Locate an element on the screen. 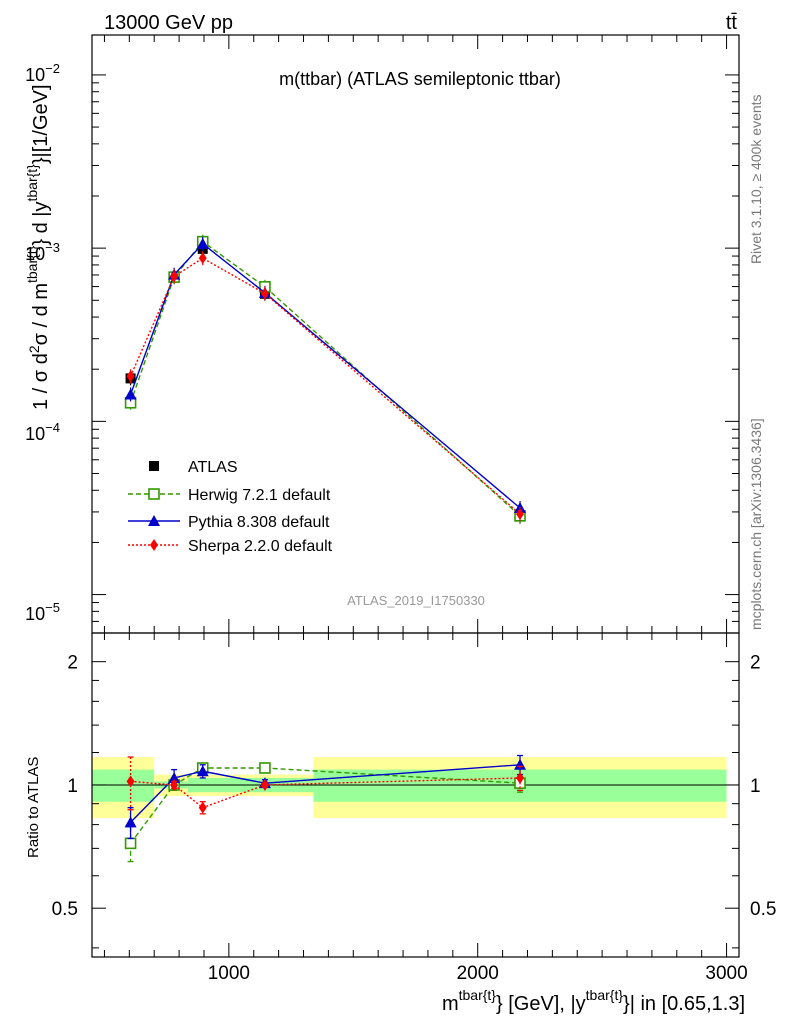 The height and width of the screenshot is (1024, 786). main-y-tick-labels: 10⁻⁵ 10⁻⁴ 10⁻³ 10⁻² is located at coordinates (42, 342).